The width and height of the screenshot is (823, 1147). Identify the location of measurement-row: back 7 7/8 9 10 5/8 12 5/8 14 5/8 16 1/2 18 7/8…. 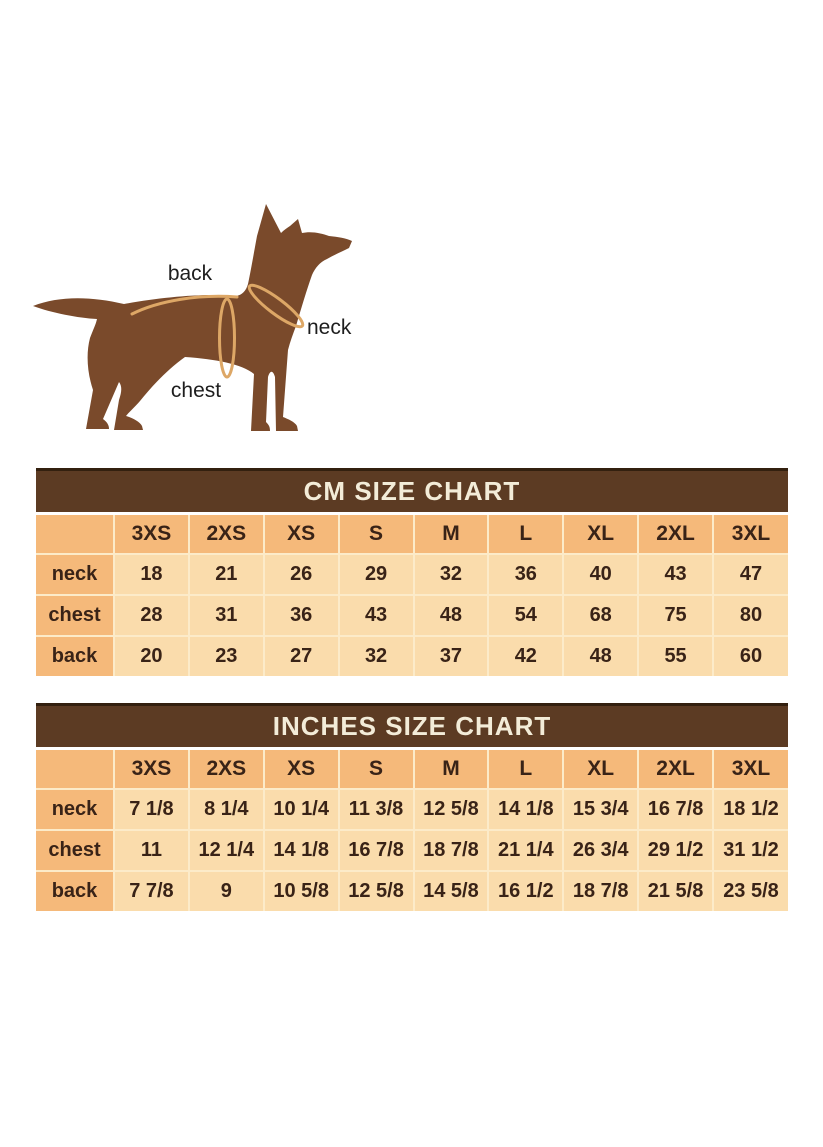
(412, 891).